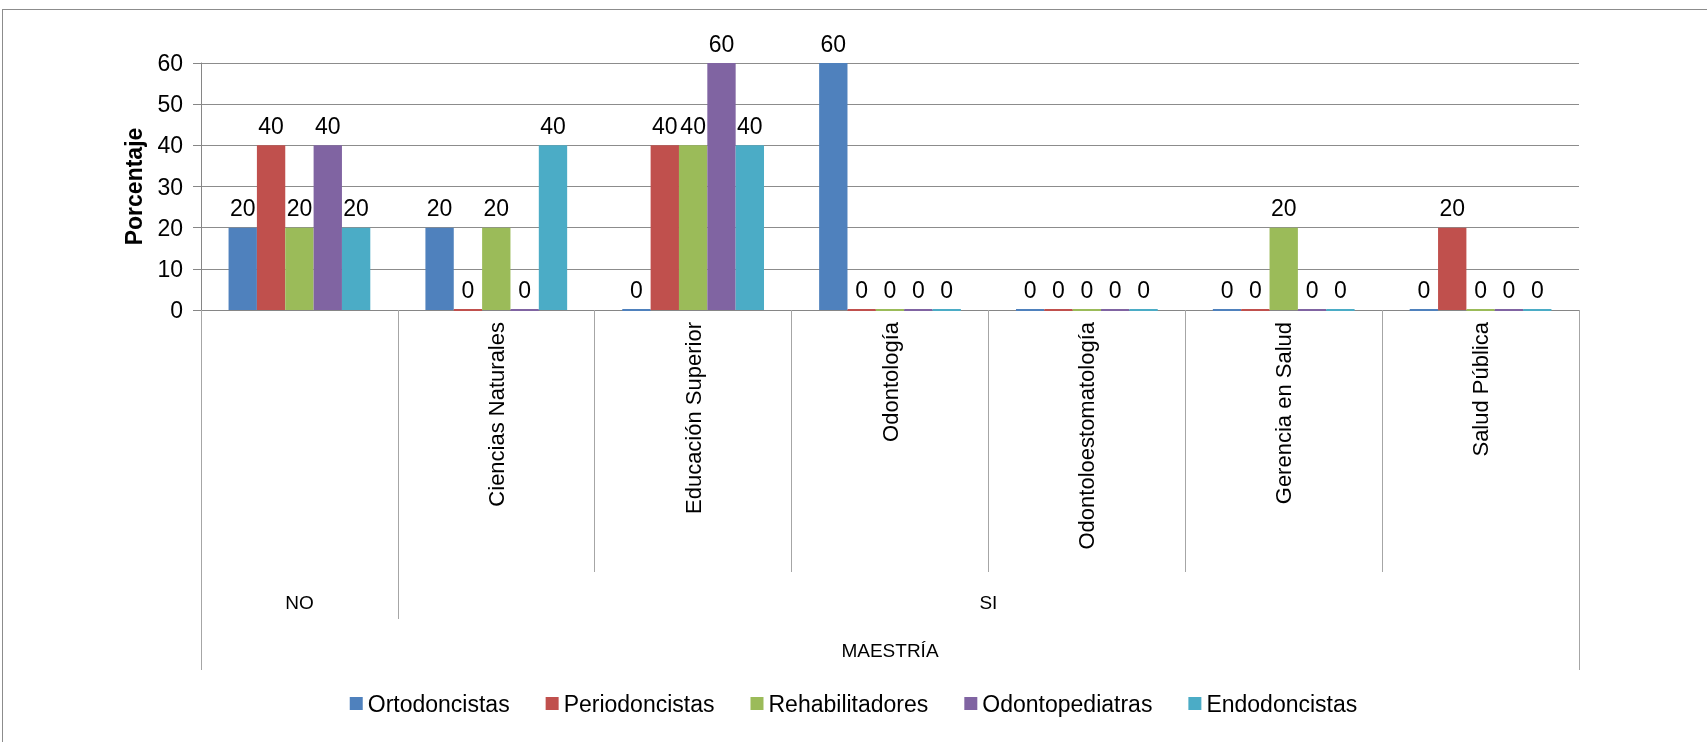 The height and width of the screenshot is (742, 1707). Describe the element at coordinates (1282, 703) in the screenshot. I see `legend-label: Endodoncistas` at that location.